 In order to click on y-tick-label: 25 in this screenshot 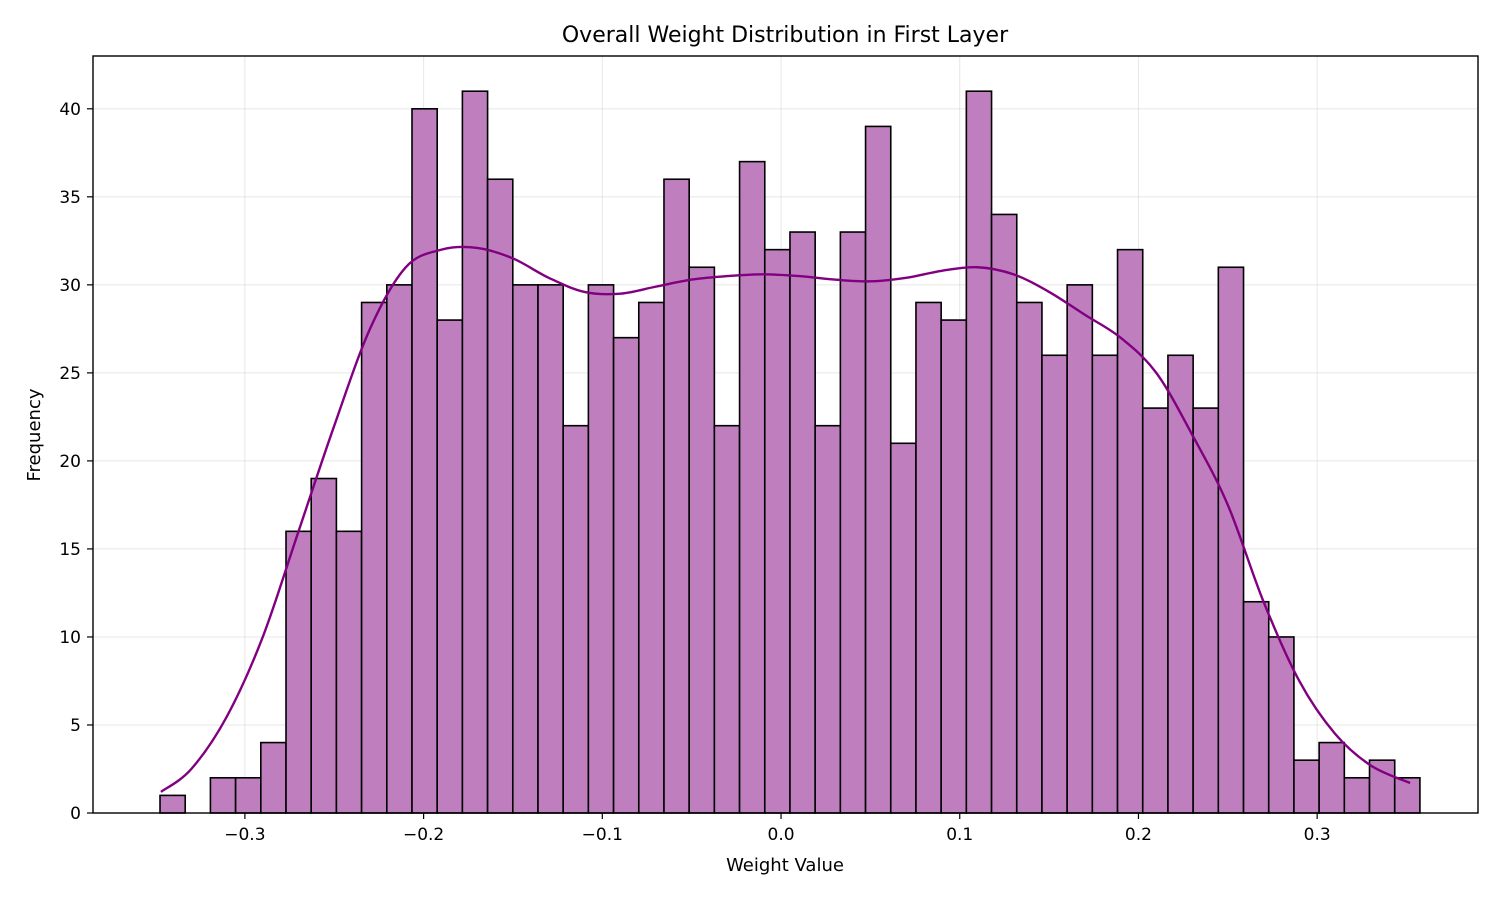, I will do `click(70, 374)`.